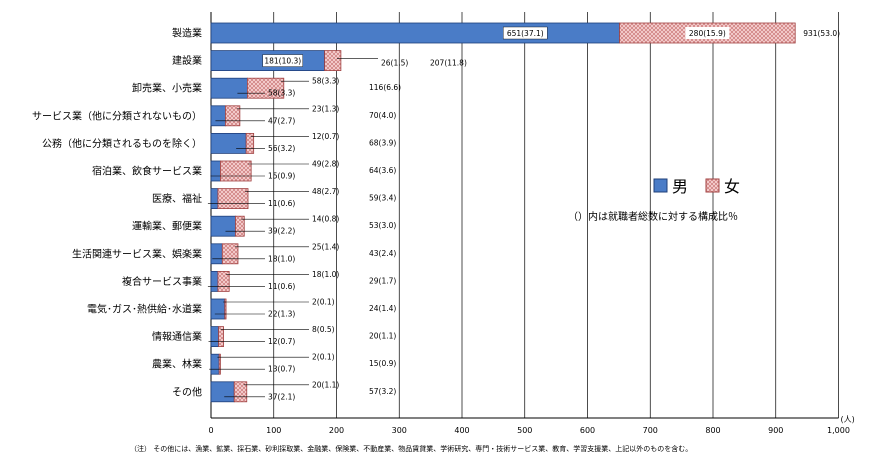 The height and width of the screenshot is (454, 876). What do you see at coordinates (382, 198) in the screenshot?
I see `total-data-label: 59(3.4)` at bounding box center [382, 198].